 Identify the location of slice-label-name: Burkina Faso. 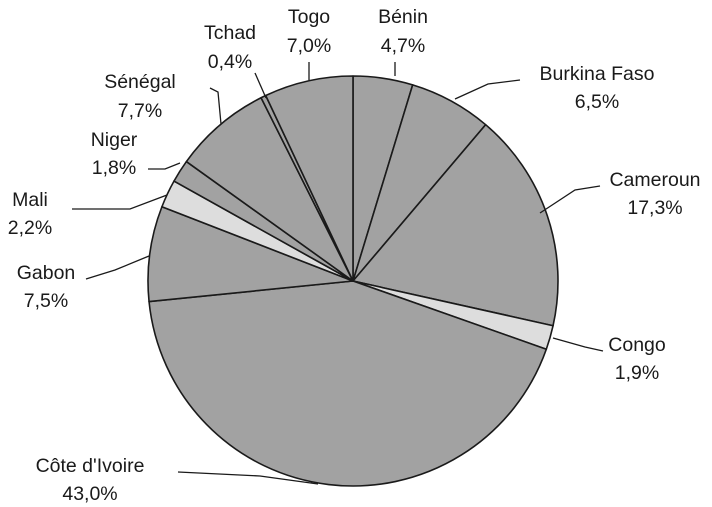
(597, 74).